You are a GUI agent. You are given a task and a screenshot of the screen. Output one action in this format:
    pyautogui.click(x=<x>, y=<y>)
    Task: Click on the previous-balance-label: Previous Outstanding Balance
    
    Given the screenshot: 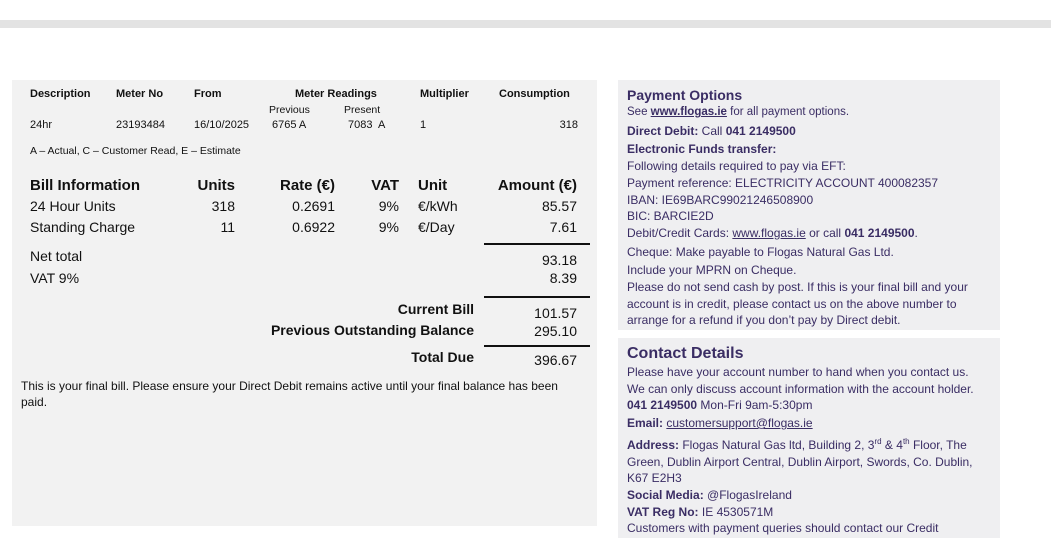 What is the action you would take?
    pyautogui.click(x=372, y=330)
    